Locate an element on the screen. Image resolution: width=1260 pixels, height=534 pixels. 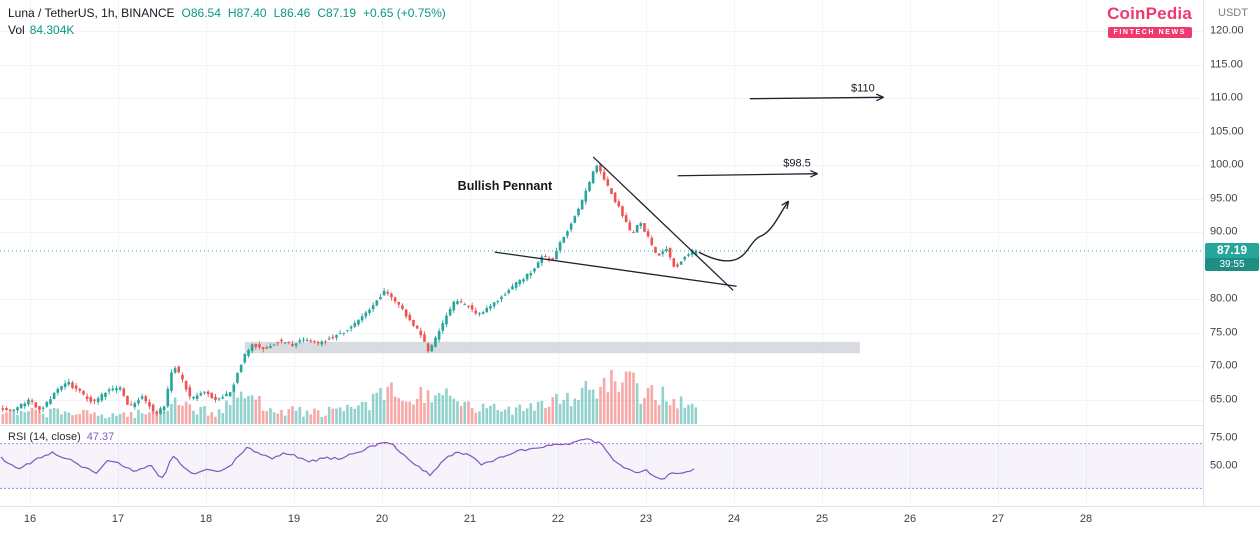
time-tick-label: 19 is located at coordinates (294, 519).